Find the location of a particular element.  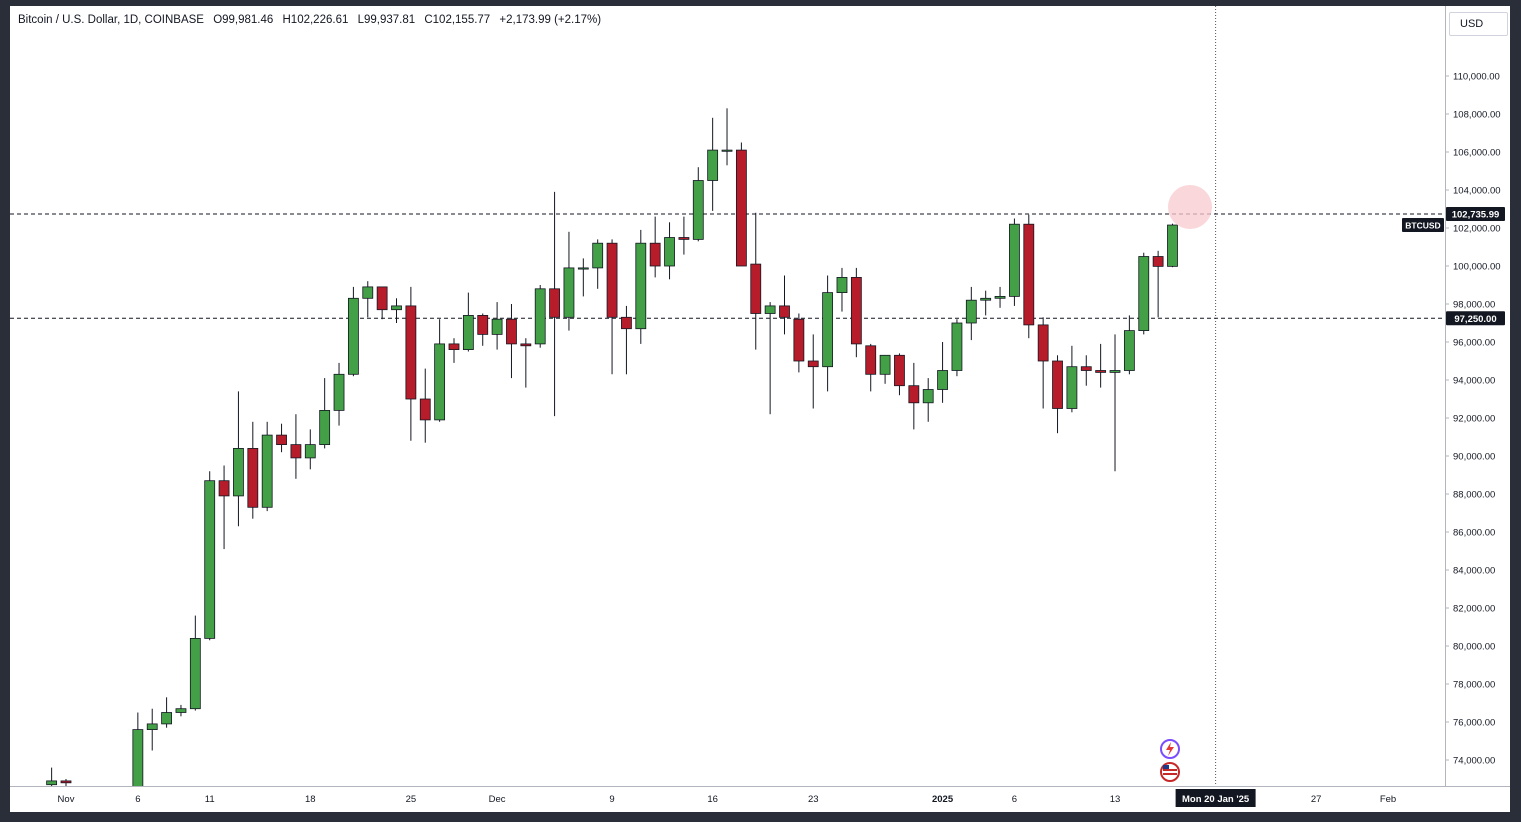

time-tick-label: 11 is located at coordinates (210, 799).